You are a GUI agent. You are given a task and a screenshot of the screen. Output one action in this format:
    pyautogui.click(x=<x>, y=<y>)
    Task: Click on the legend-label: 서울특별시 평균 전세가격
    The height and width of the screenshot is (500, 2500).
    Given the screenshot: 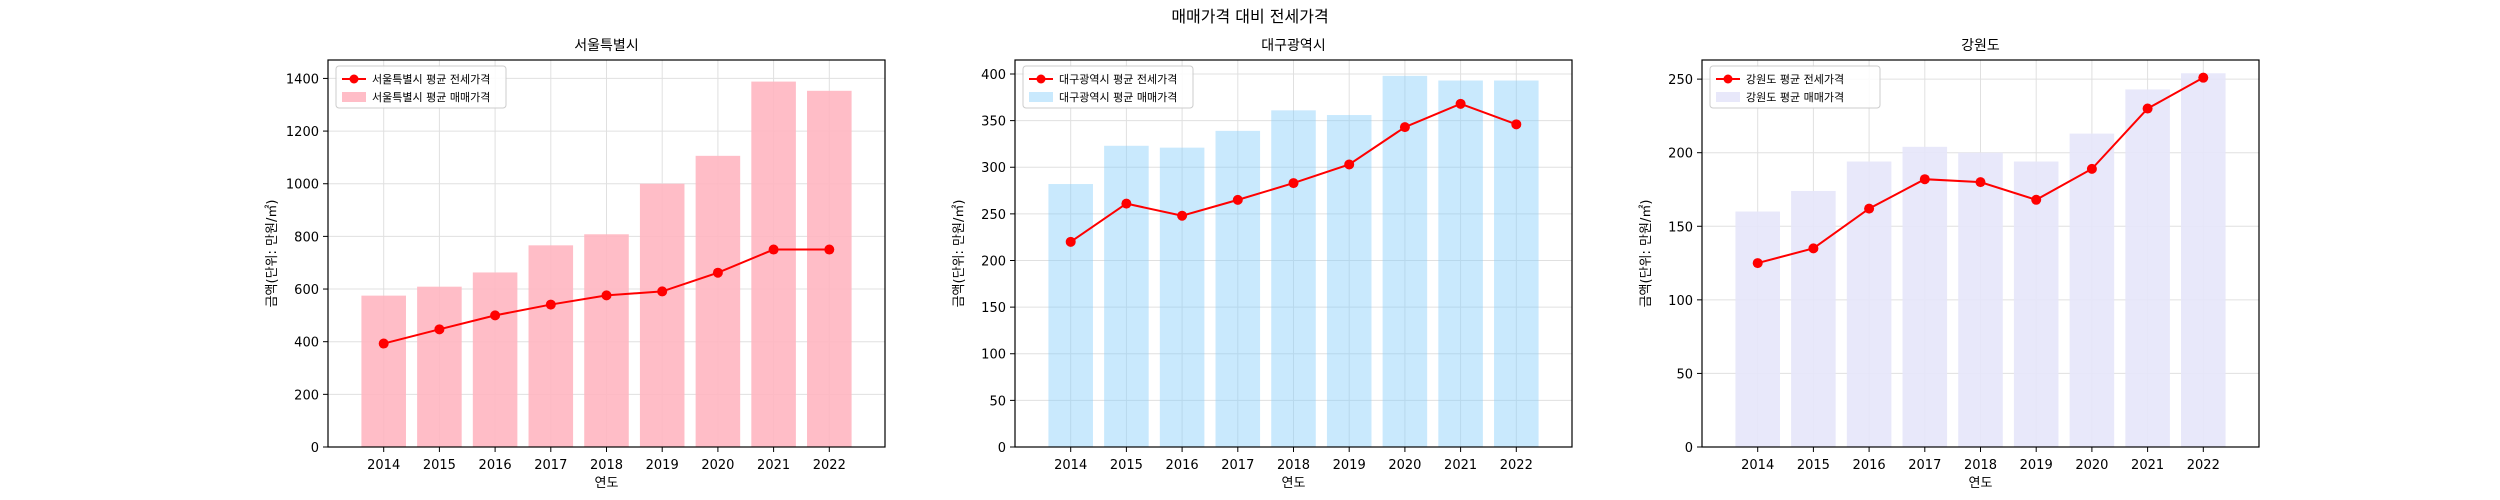 What is the action you would take?
    pyautogui.click(x=431, y=79)
    